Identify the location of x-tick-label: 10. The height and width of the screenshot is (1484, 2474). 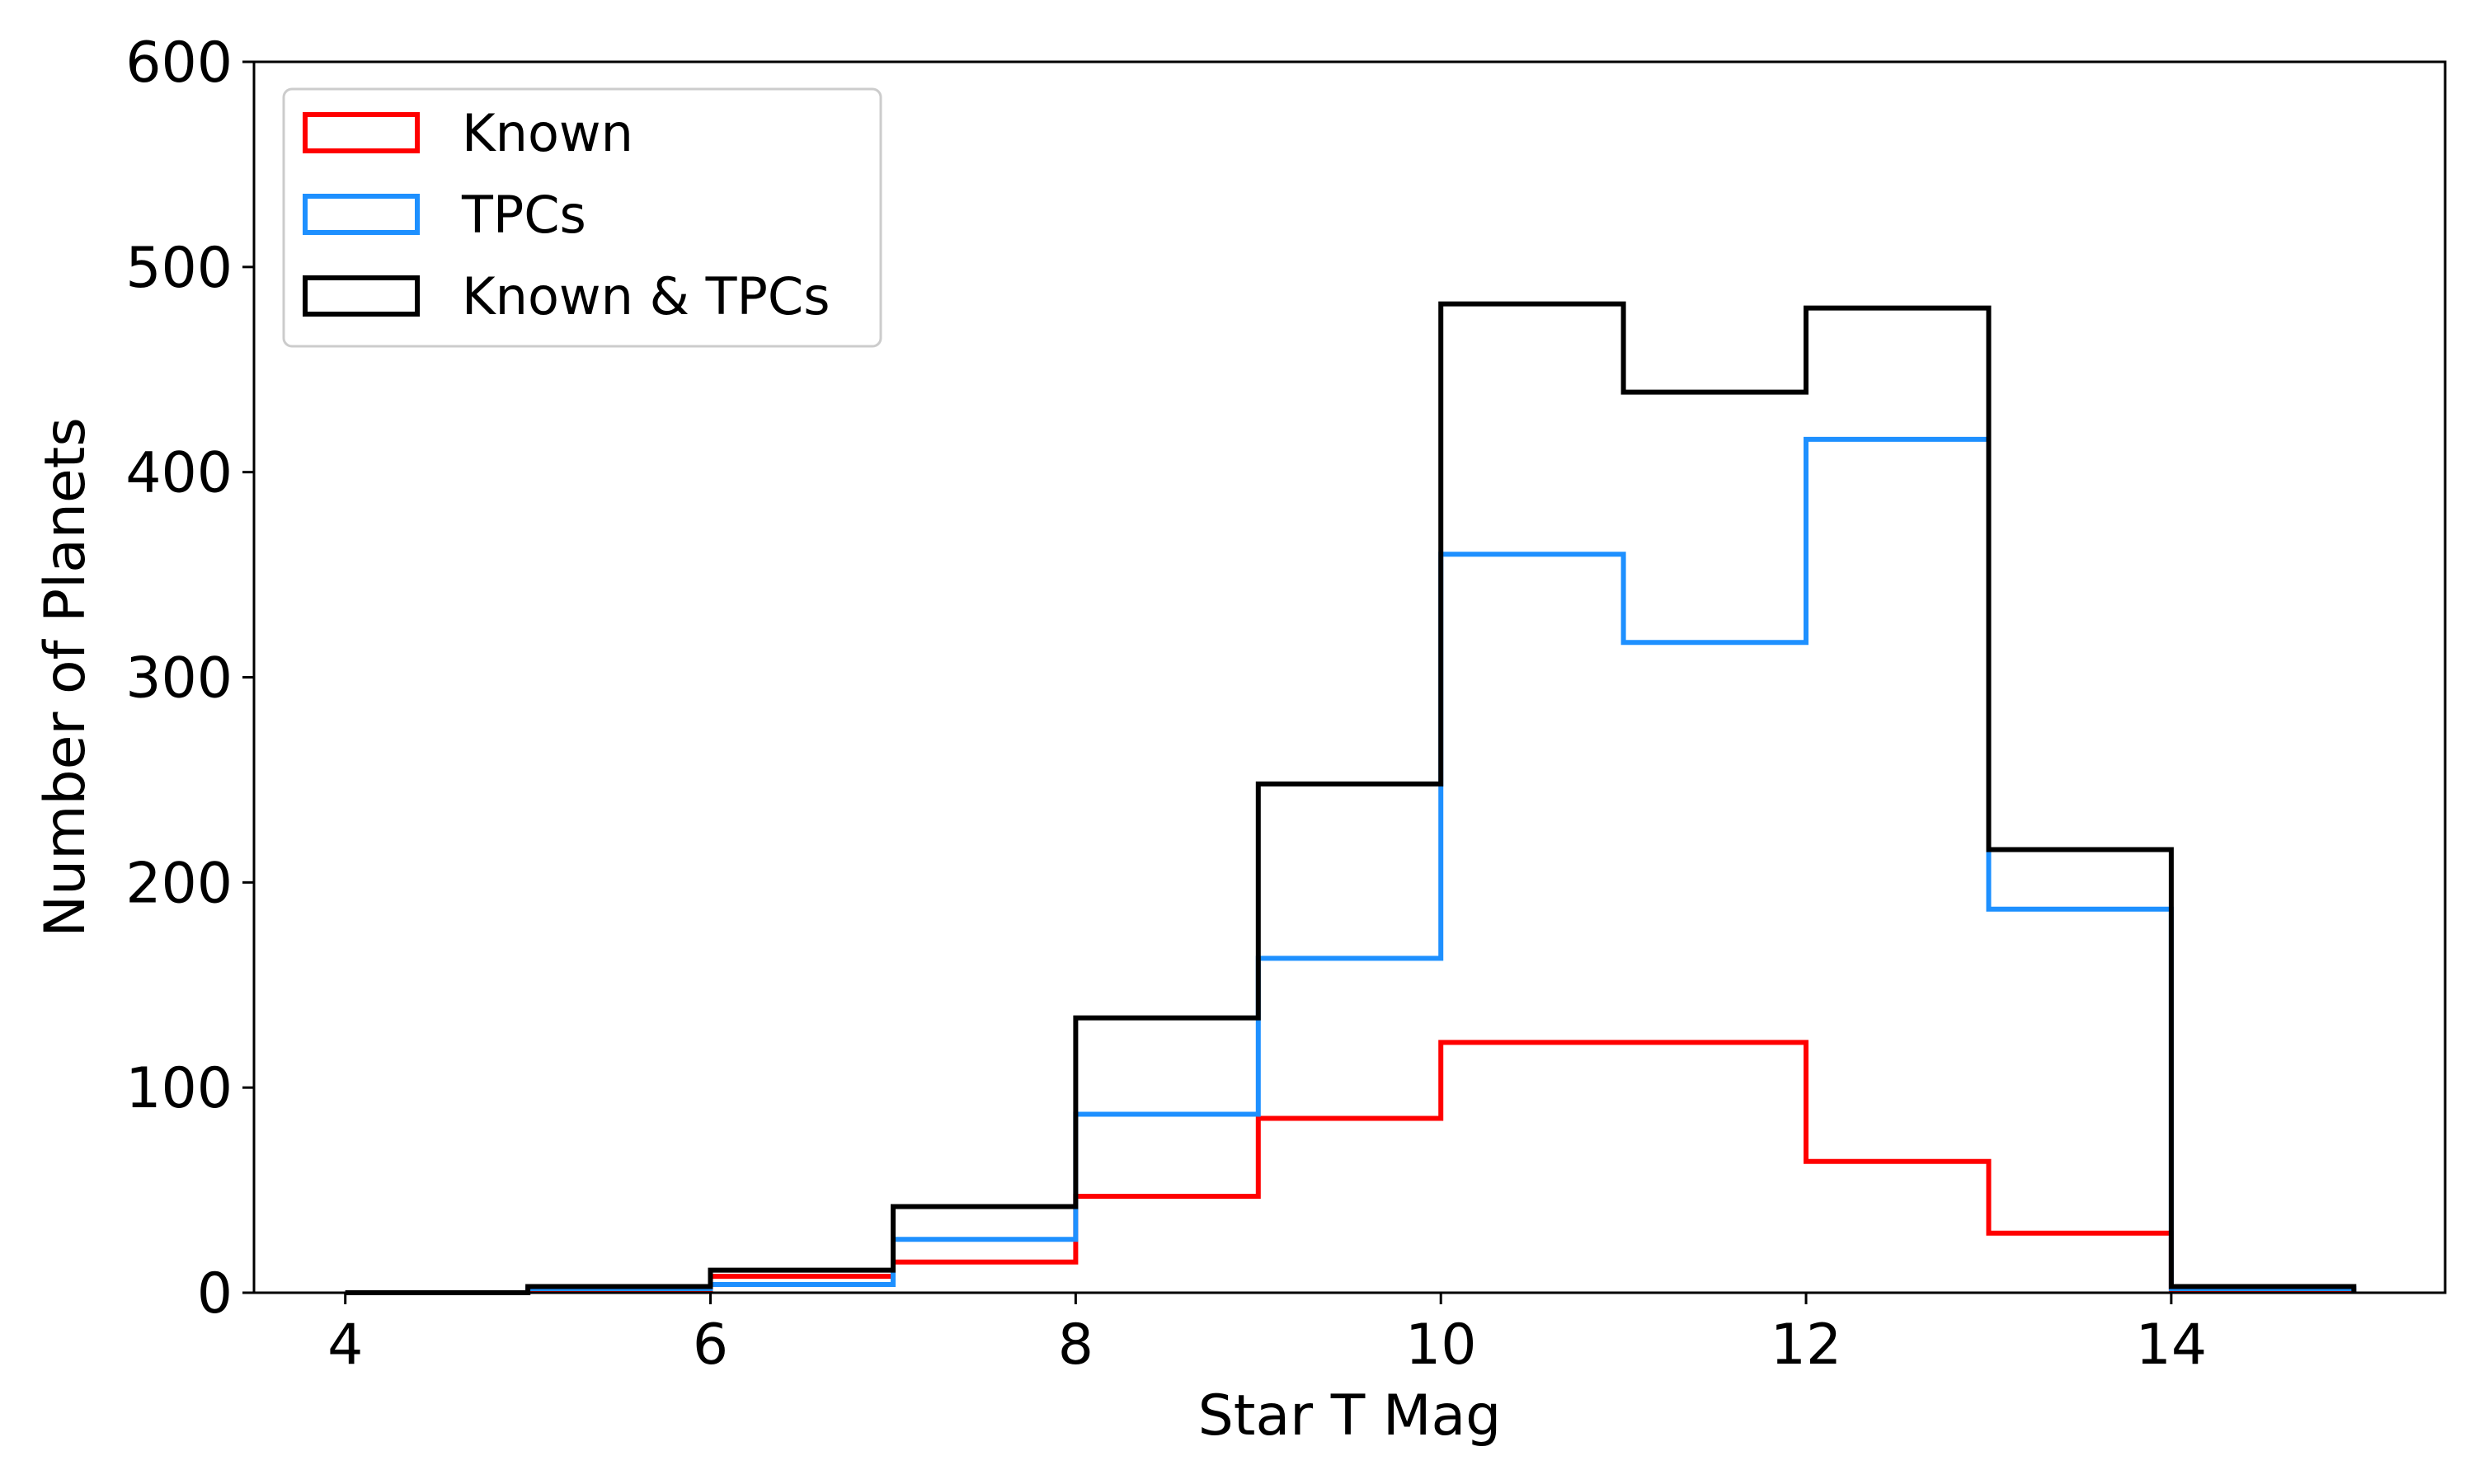
(1441, 1345).